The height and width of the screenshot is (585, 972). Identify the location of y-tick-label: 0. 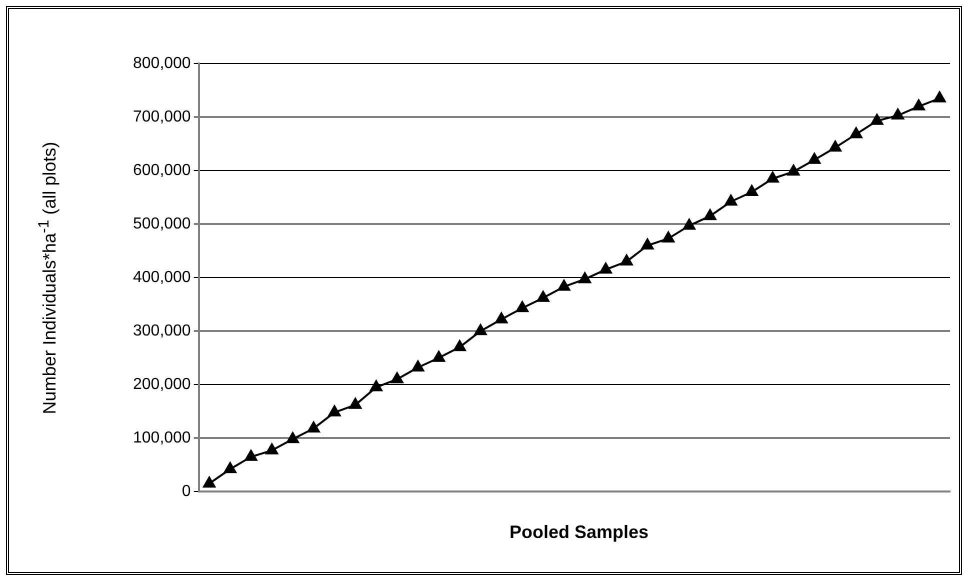
(186, 491).